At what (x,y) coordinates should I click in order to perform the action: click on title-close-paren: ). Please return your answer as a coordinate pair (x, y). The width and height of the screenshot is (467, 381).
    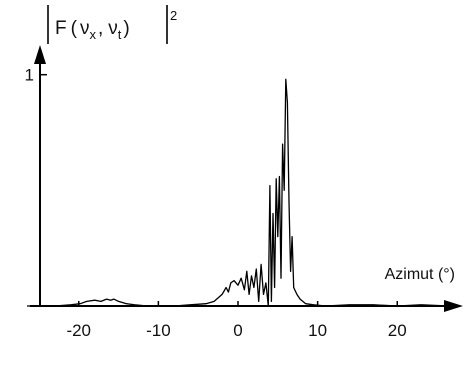
    Looking at the image, I should click on (126, 28).